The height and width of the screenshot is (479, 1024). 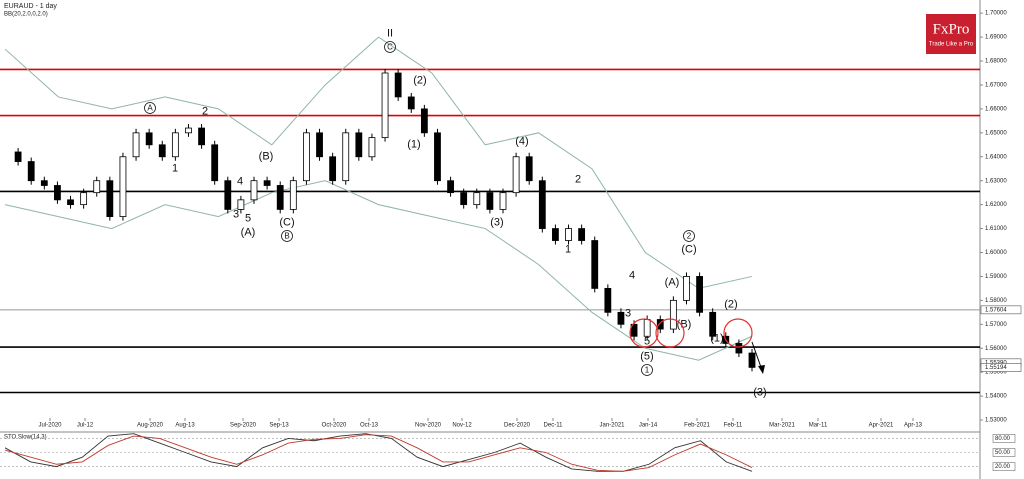 What do you see at coordinates (996, 133) in the screenshot?
I see `y-tick-label: 1.65000` at bounding box center [996, 133].